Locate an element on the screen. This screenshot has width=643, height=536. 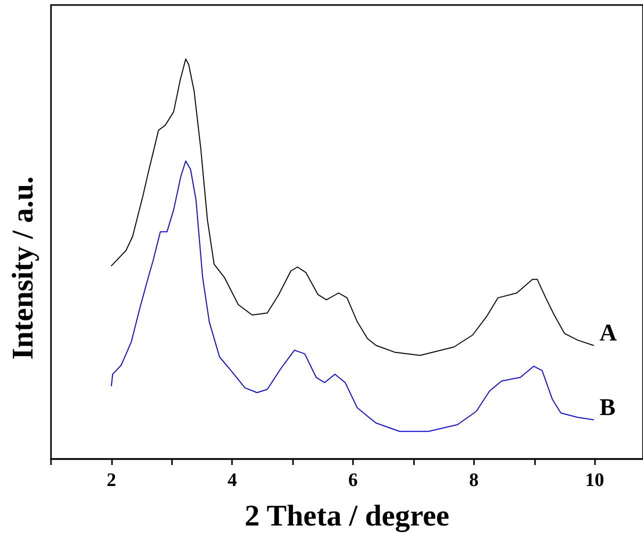
x-tick-label: 4 is located at coordinates (232, 480).